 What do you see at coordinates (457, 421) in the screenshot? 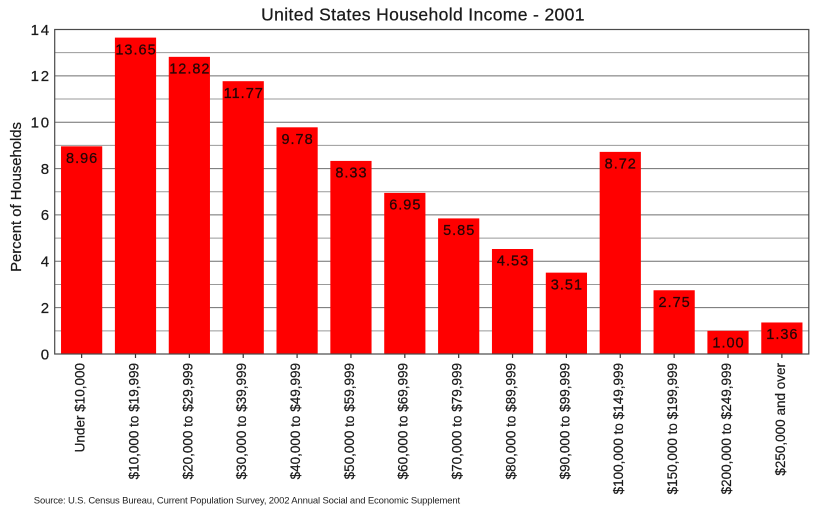
I see `svg-text: $70,000 to $79,999` at bounding box center [457, 421].